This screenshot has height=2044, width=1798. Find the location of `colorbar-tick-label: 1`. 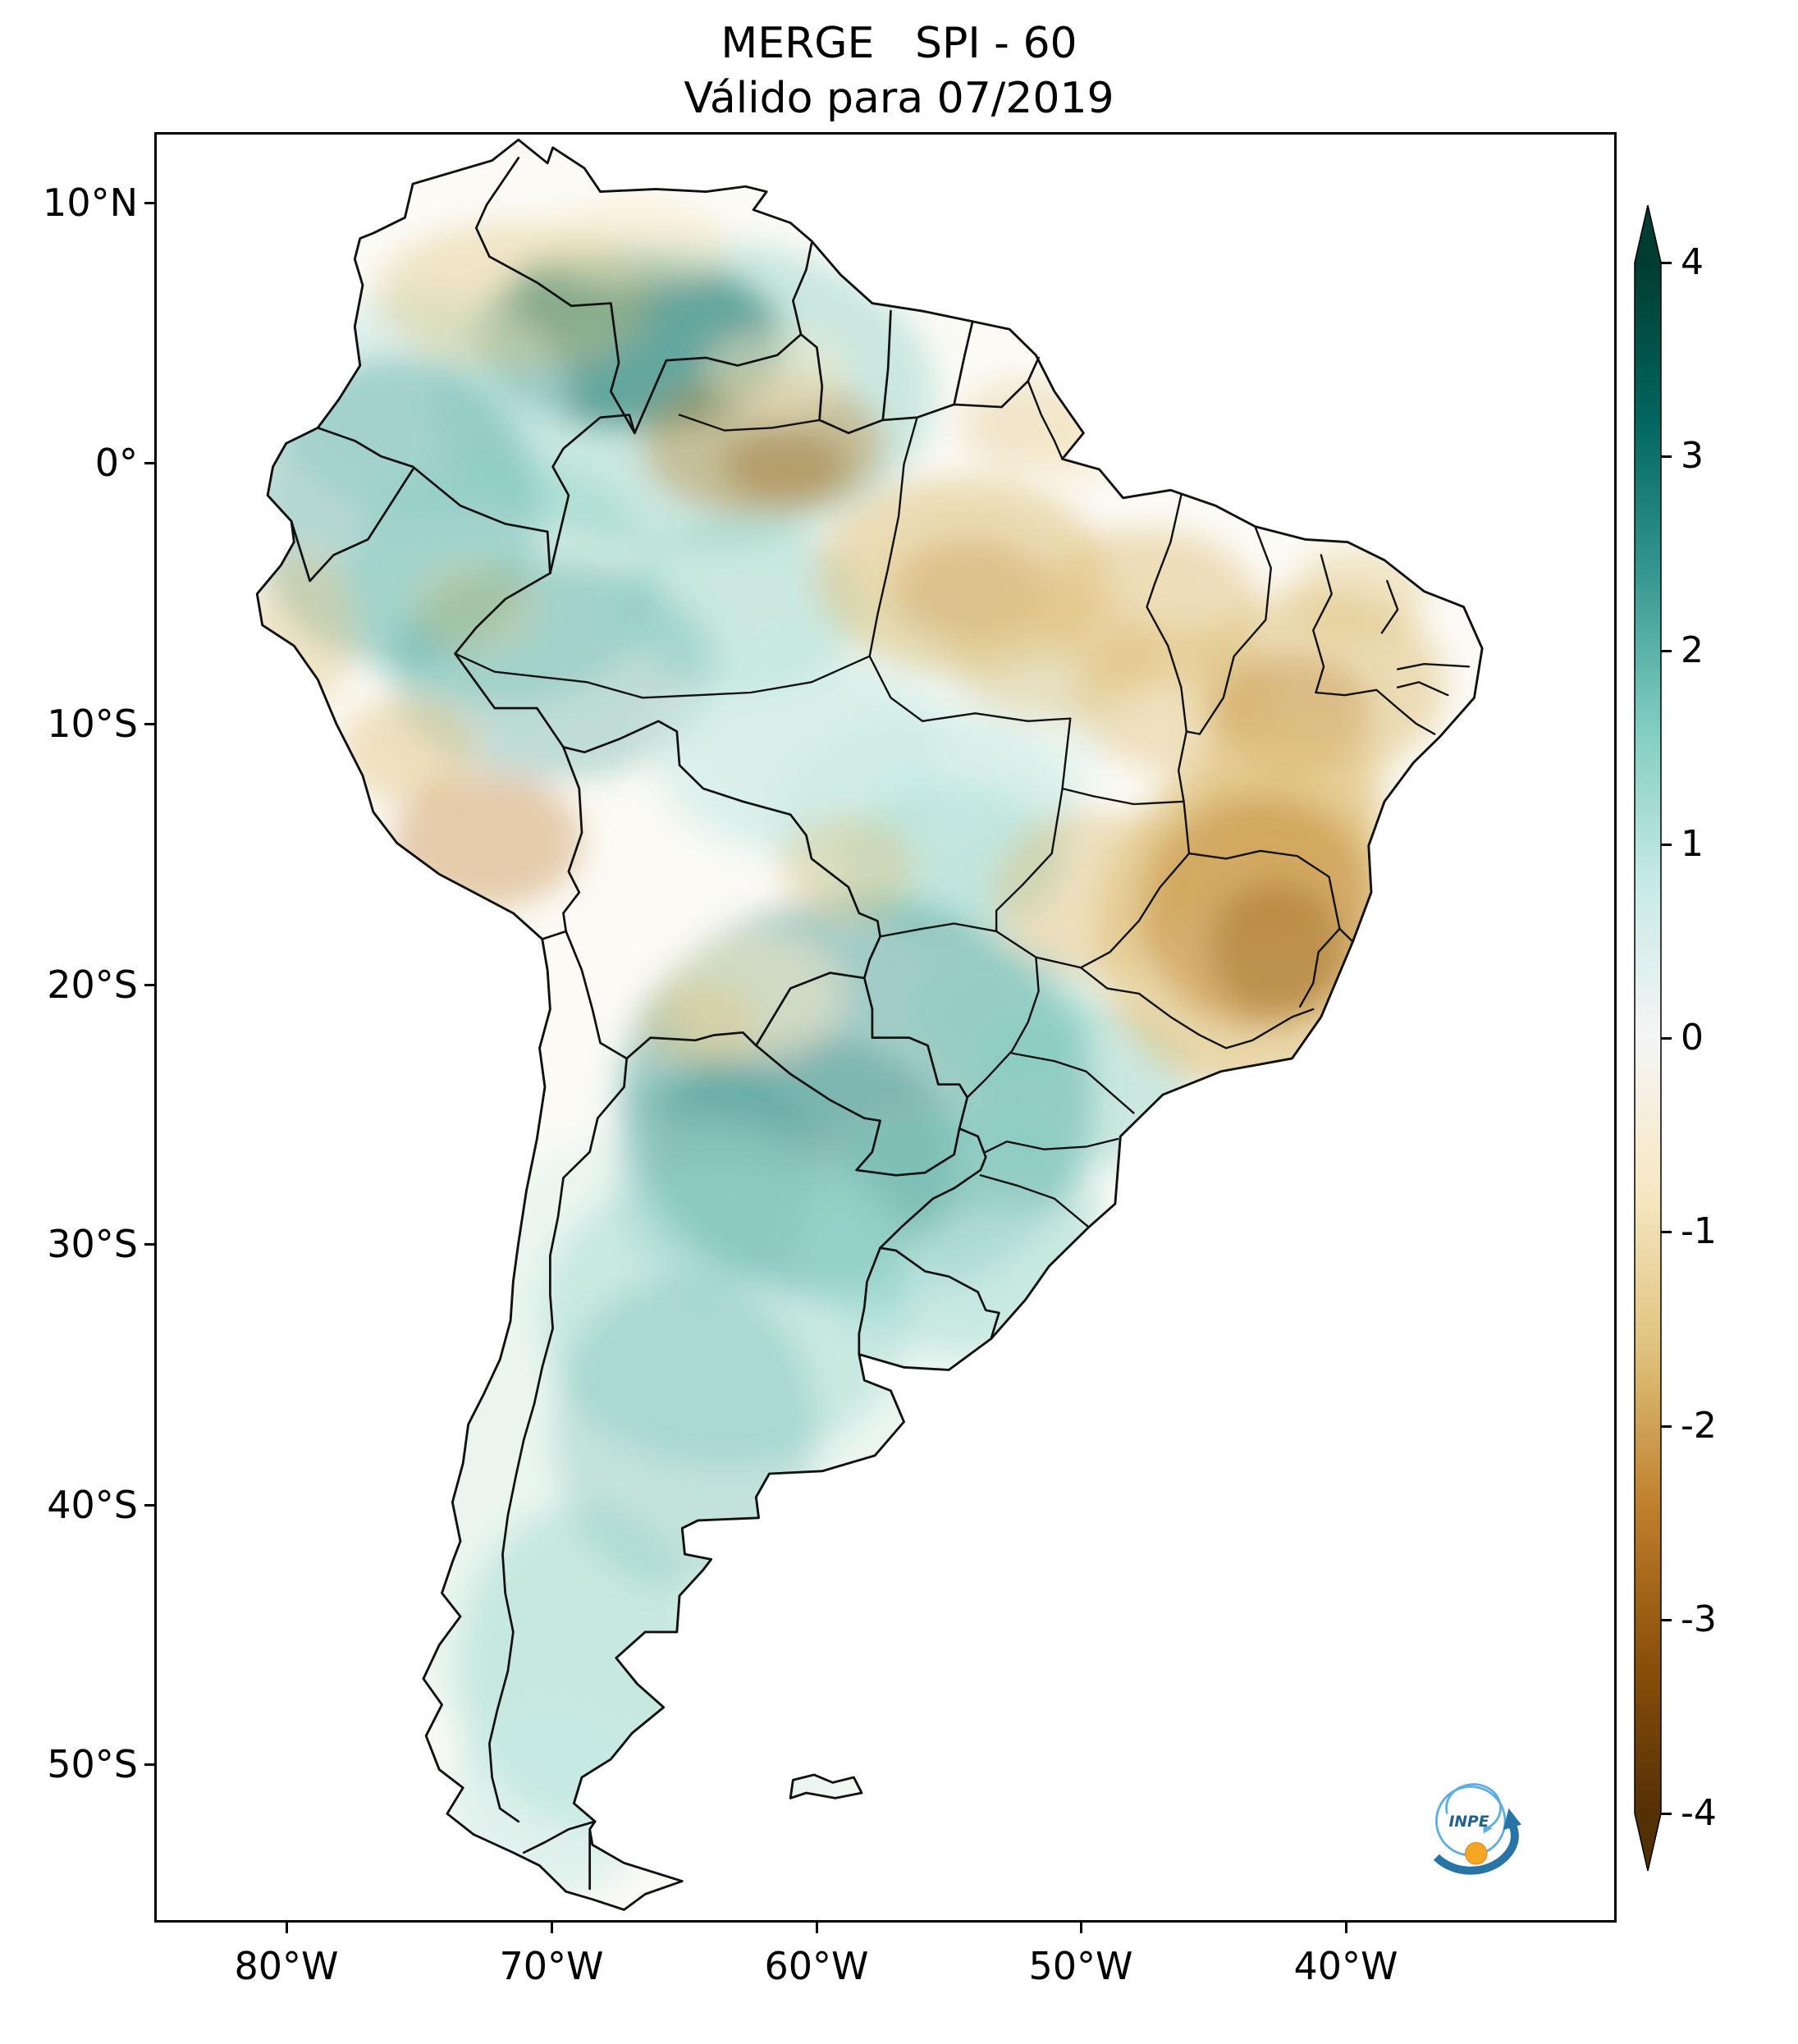

colorbar-tick-label: 1 is located at coordinates (1692, 844).